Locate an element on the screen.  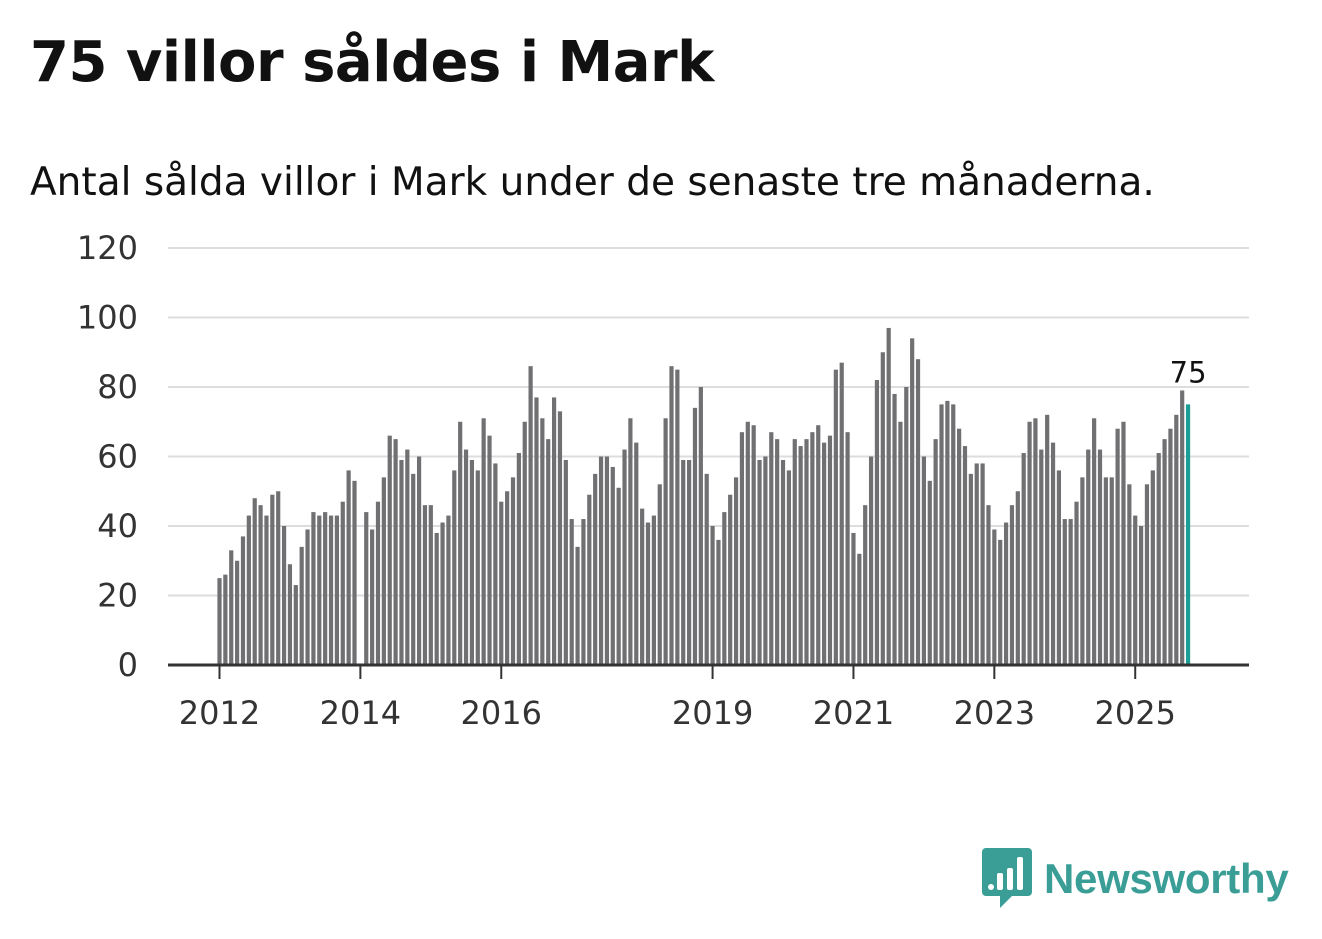
y-tick-label: 40 is located at coordinates (117, 526).